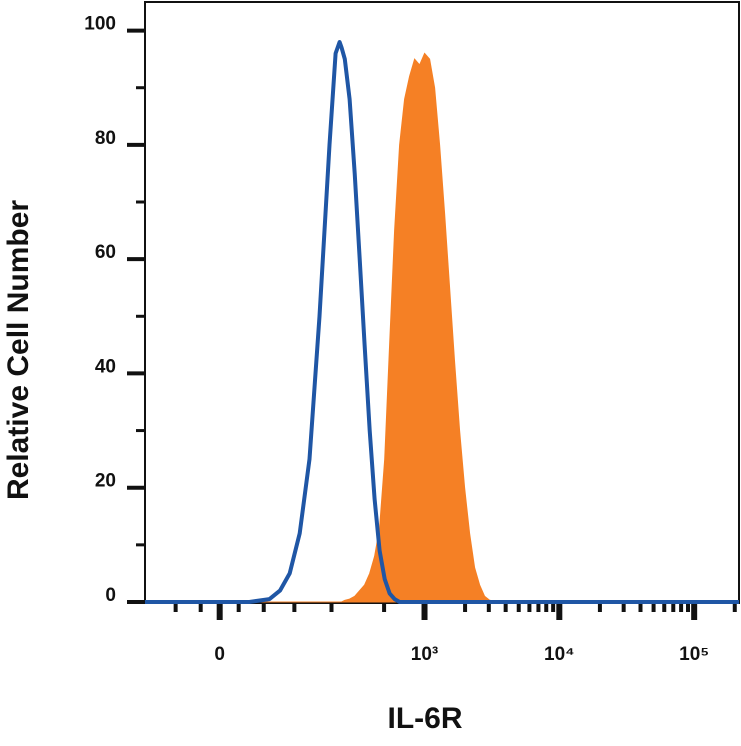 This screenshot has height=746, width=741. Describe the element at coordinates (105, 366) in the screenshot. I see `y-tick-label: 40` at that location.